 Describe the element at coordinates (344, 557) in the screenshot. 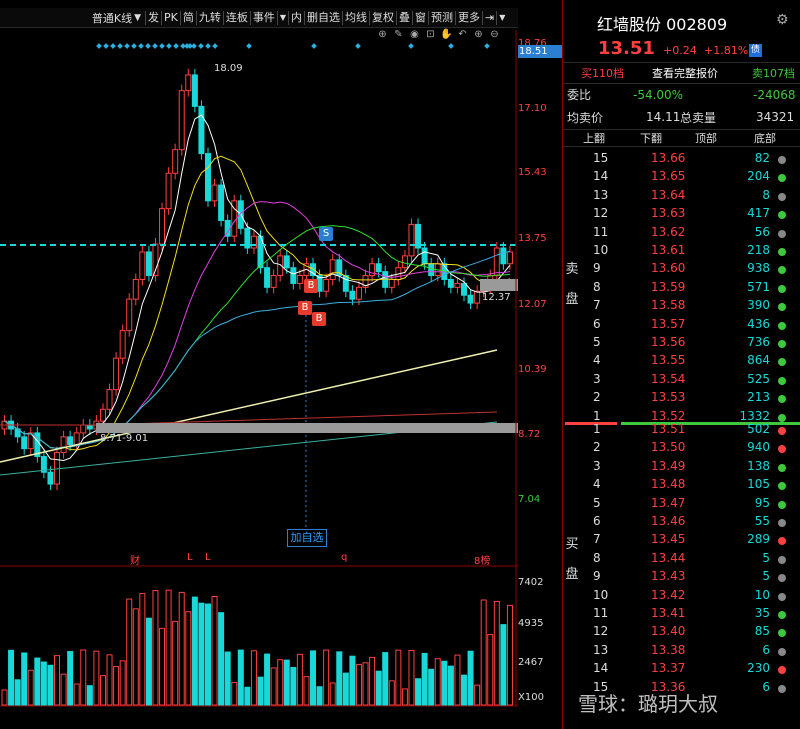

I see `event-mark: q` at that location.